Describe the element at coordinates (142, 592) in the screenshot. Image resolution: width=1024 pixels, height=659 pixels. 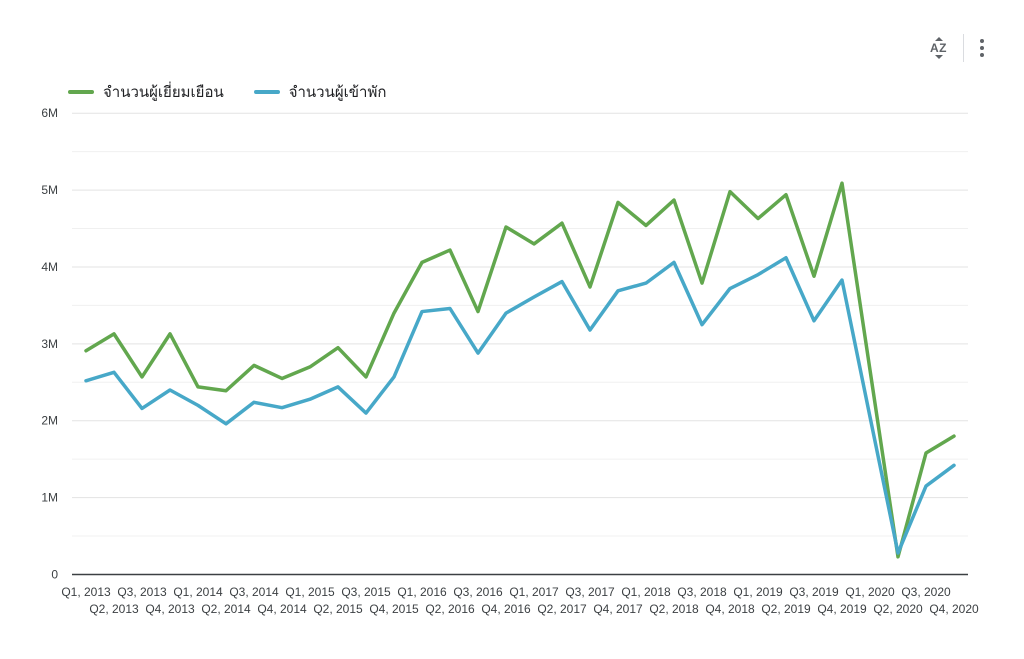
I see `x-axis-tick-label: Q3, 2013` at that location.